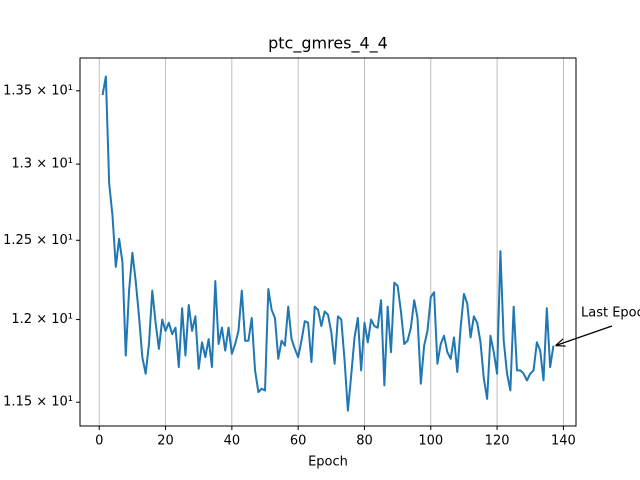 This screenshot has width=640, height=480. What do you see at coordinates (42, 164) in the screenshot?
I see `y-tick-label: 1.3 × 10¹` at bounding box center [42, 164].